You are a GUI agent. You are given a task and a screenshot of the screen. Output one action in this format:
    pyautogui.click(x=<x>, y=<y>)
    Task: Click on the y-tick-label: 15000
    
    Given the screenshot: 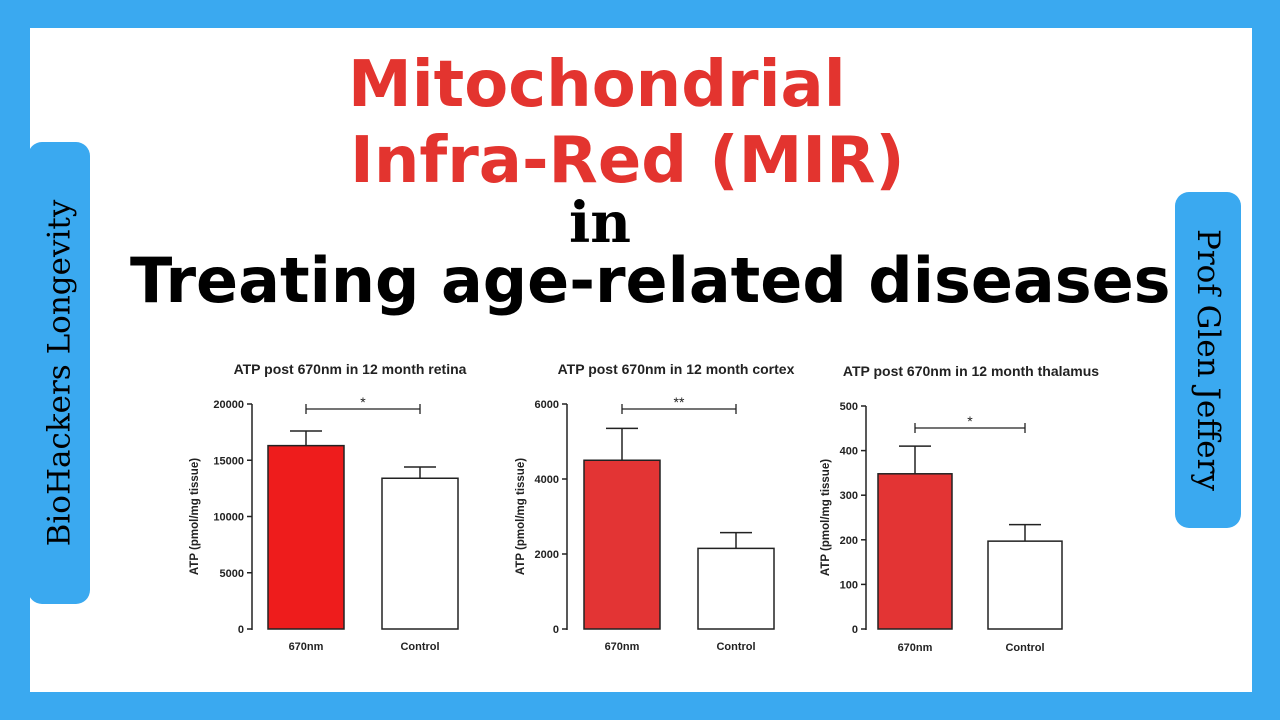 What is the action you would take?
    pyautogui.click(x=228, y=461)
    